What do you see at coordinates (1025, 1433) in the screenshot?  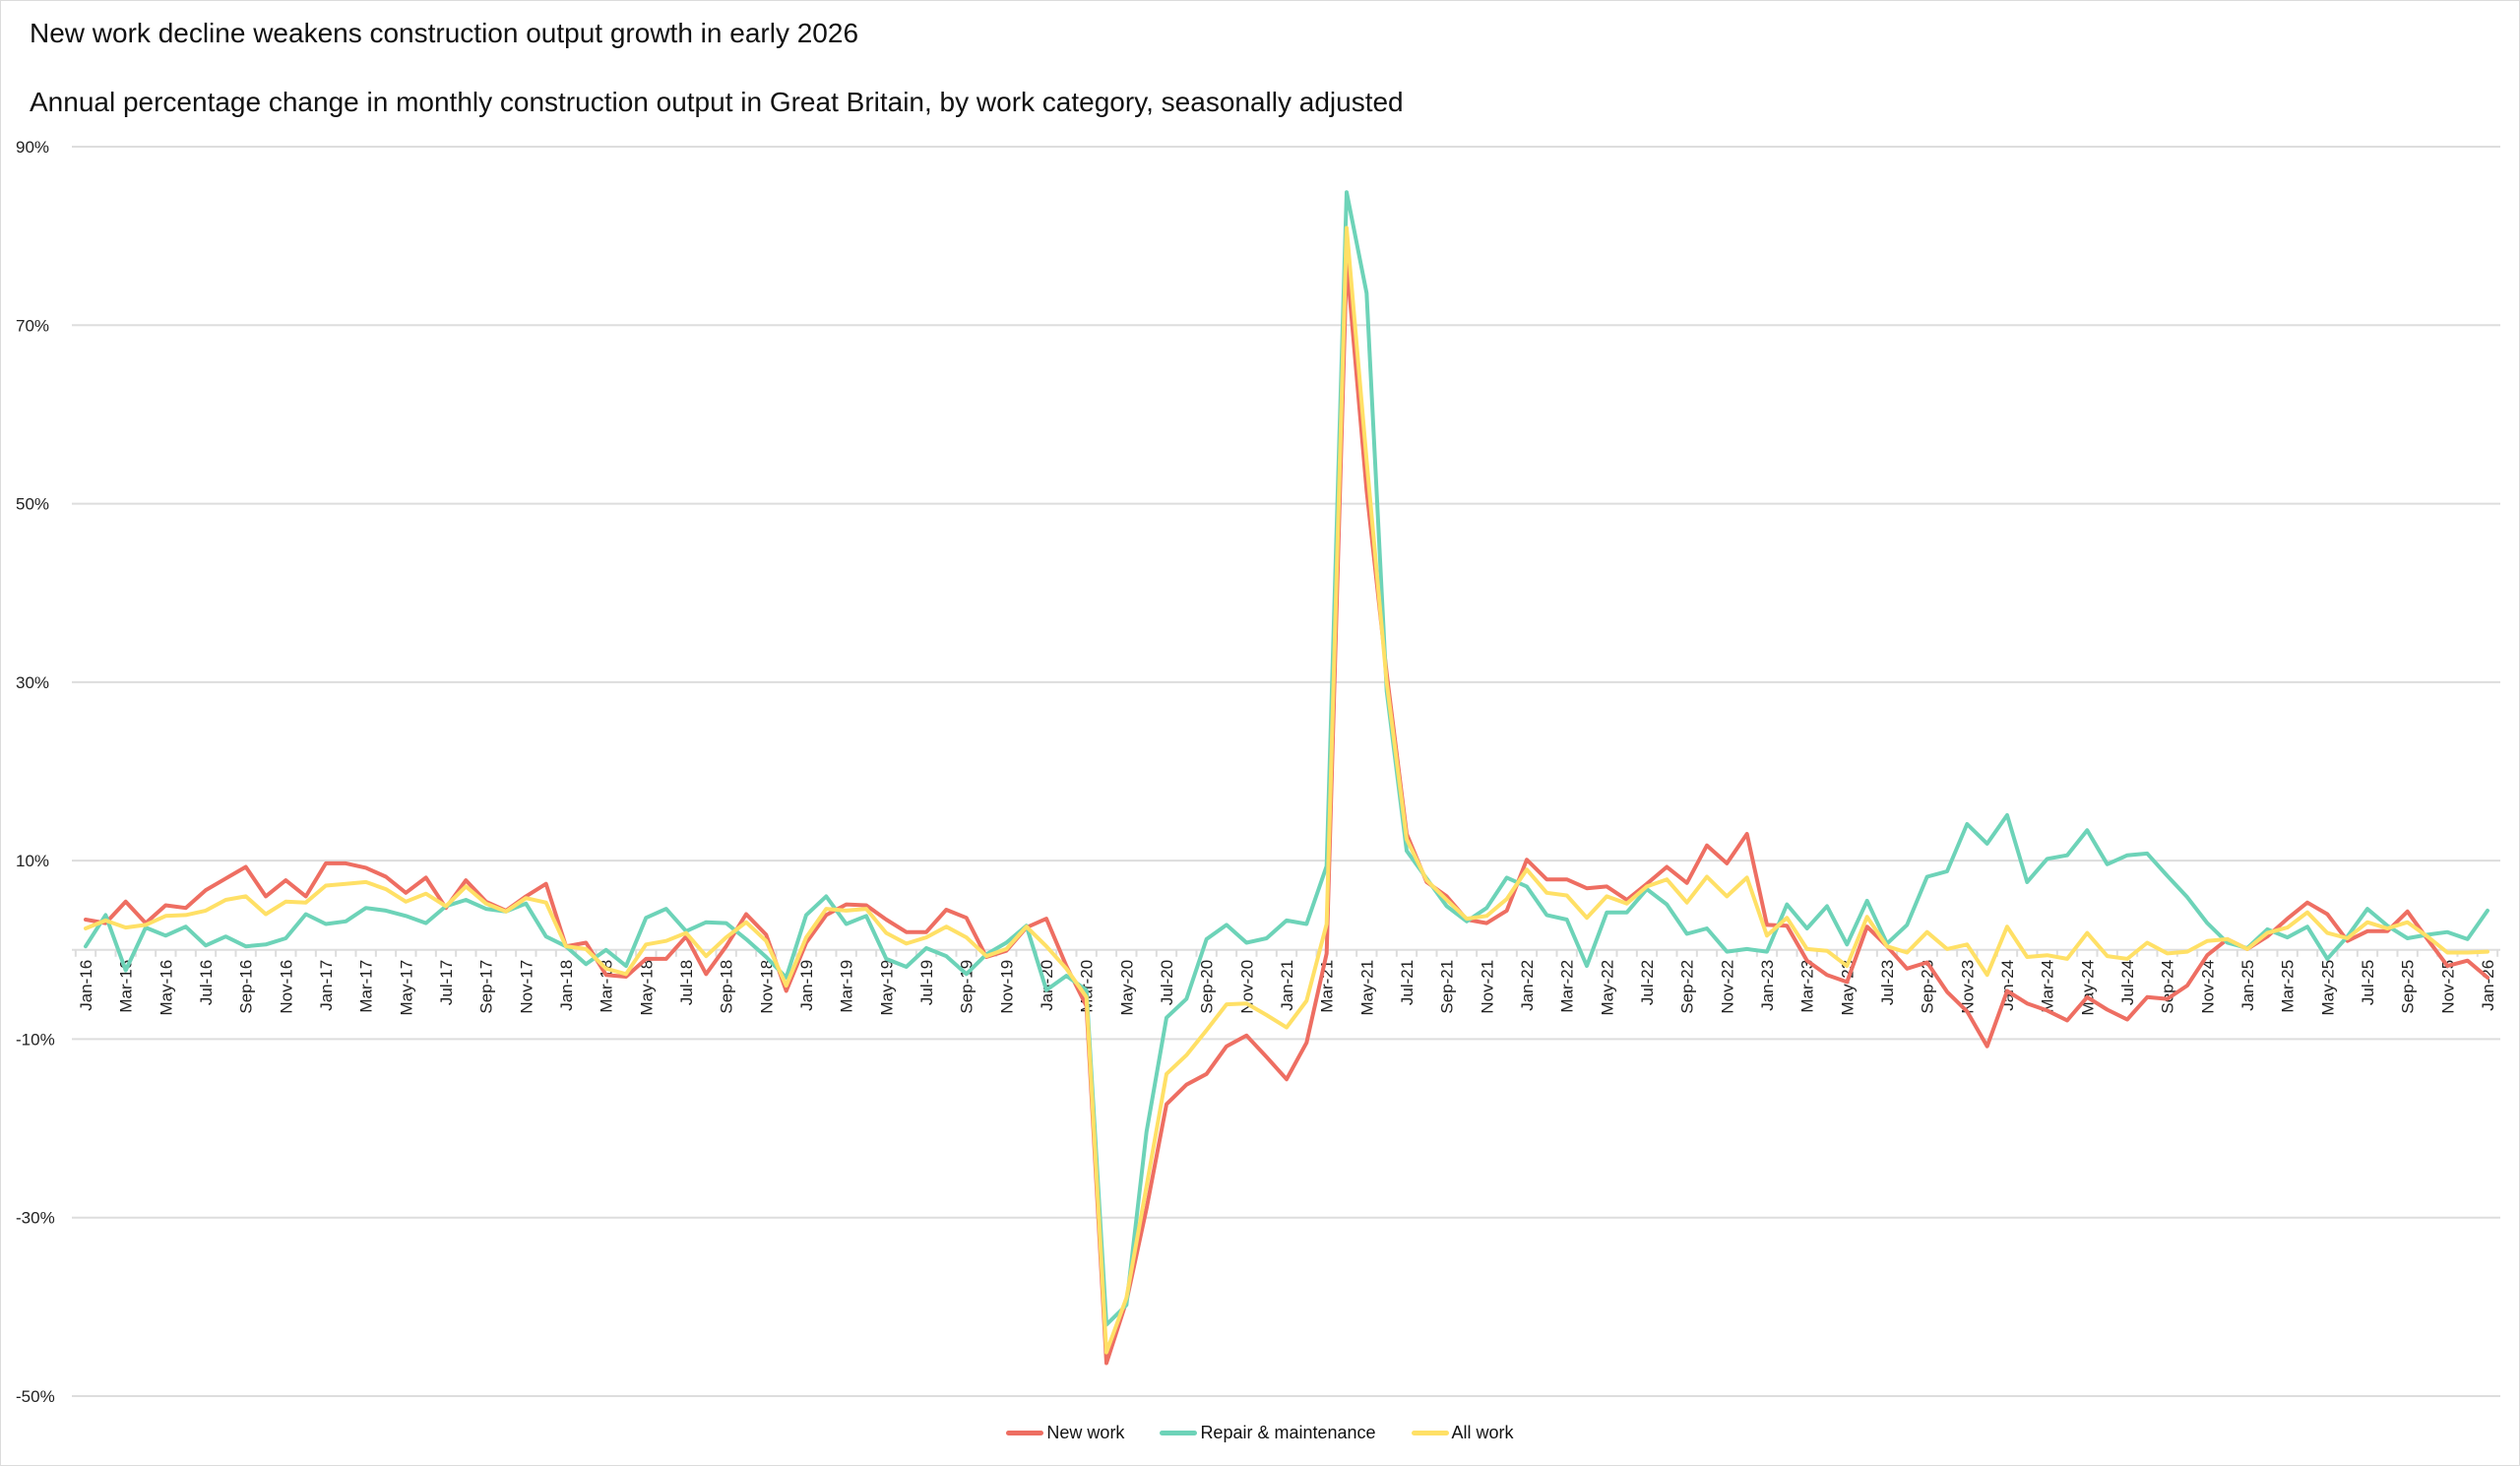 I see `legend-swatch-new-work` at bounding box center [1025, 1433].